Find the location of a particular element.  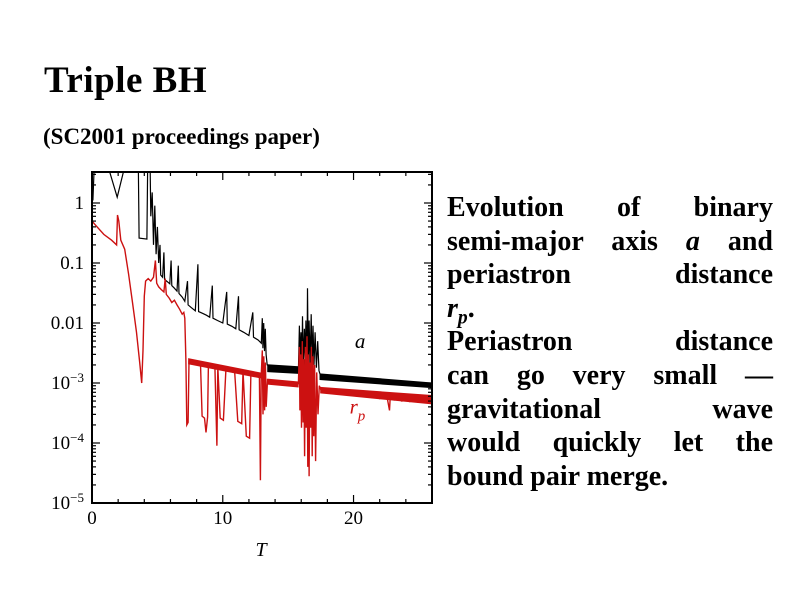

series-band-r_p is located at coordinates (310, 381).